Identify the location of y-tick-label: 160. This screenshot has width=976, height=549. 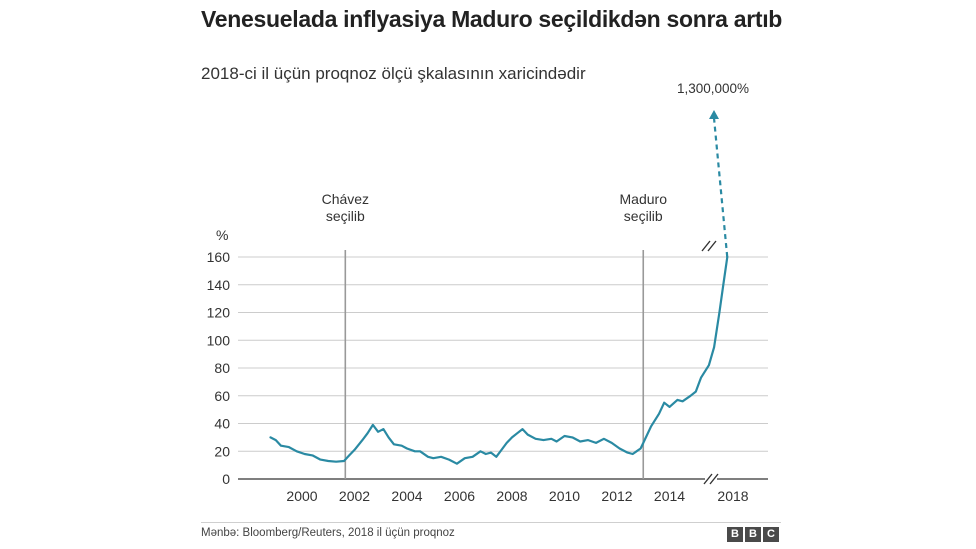
(219, 257).